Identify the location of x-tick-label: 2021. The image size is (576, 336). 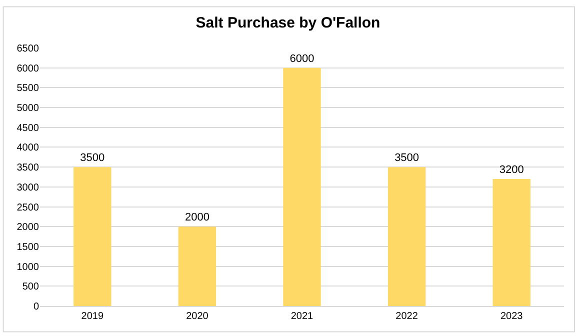
(302, 316).